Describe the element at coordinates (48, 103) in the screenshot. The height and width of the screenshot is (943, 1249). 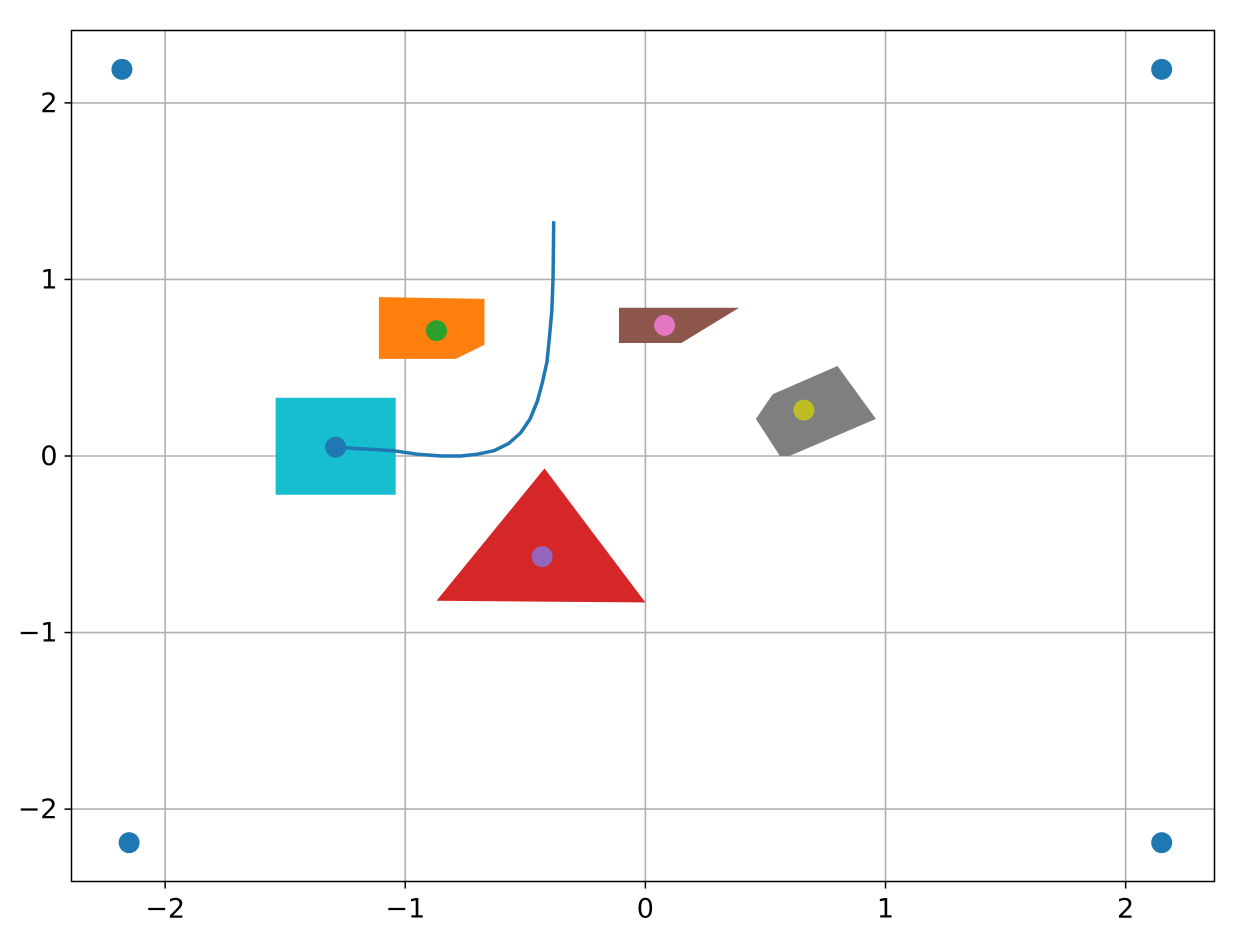
I see `y-tick-label: 2` at that location.